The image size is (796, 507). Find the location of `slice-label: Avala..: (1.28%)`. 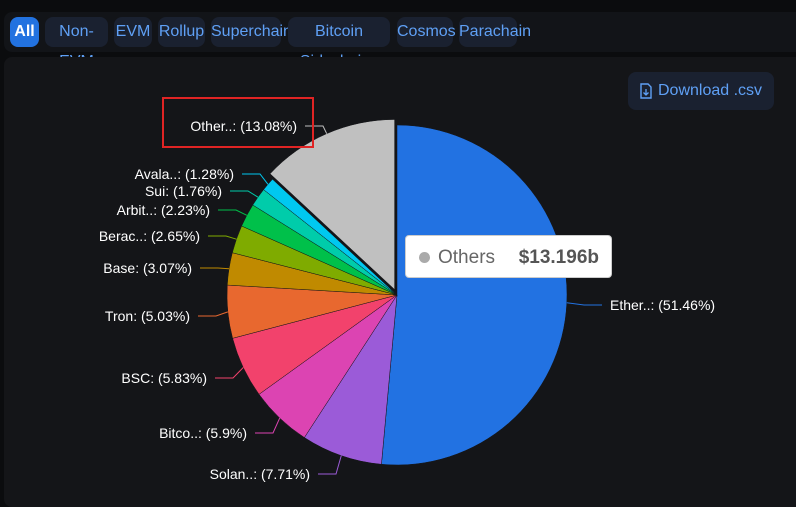

slice-label: Avala..: (1.28%) is located at coordinates (184, 174).